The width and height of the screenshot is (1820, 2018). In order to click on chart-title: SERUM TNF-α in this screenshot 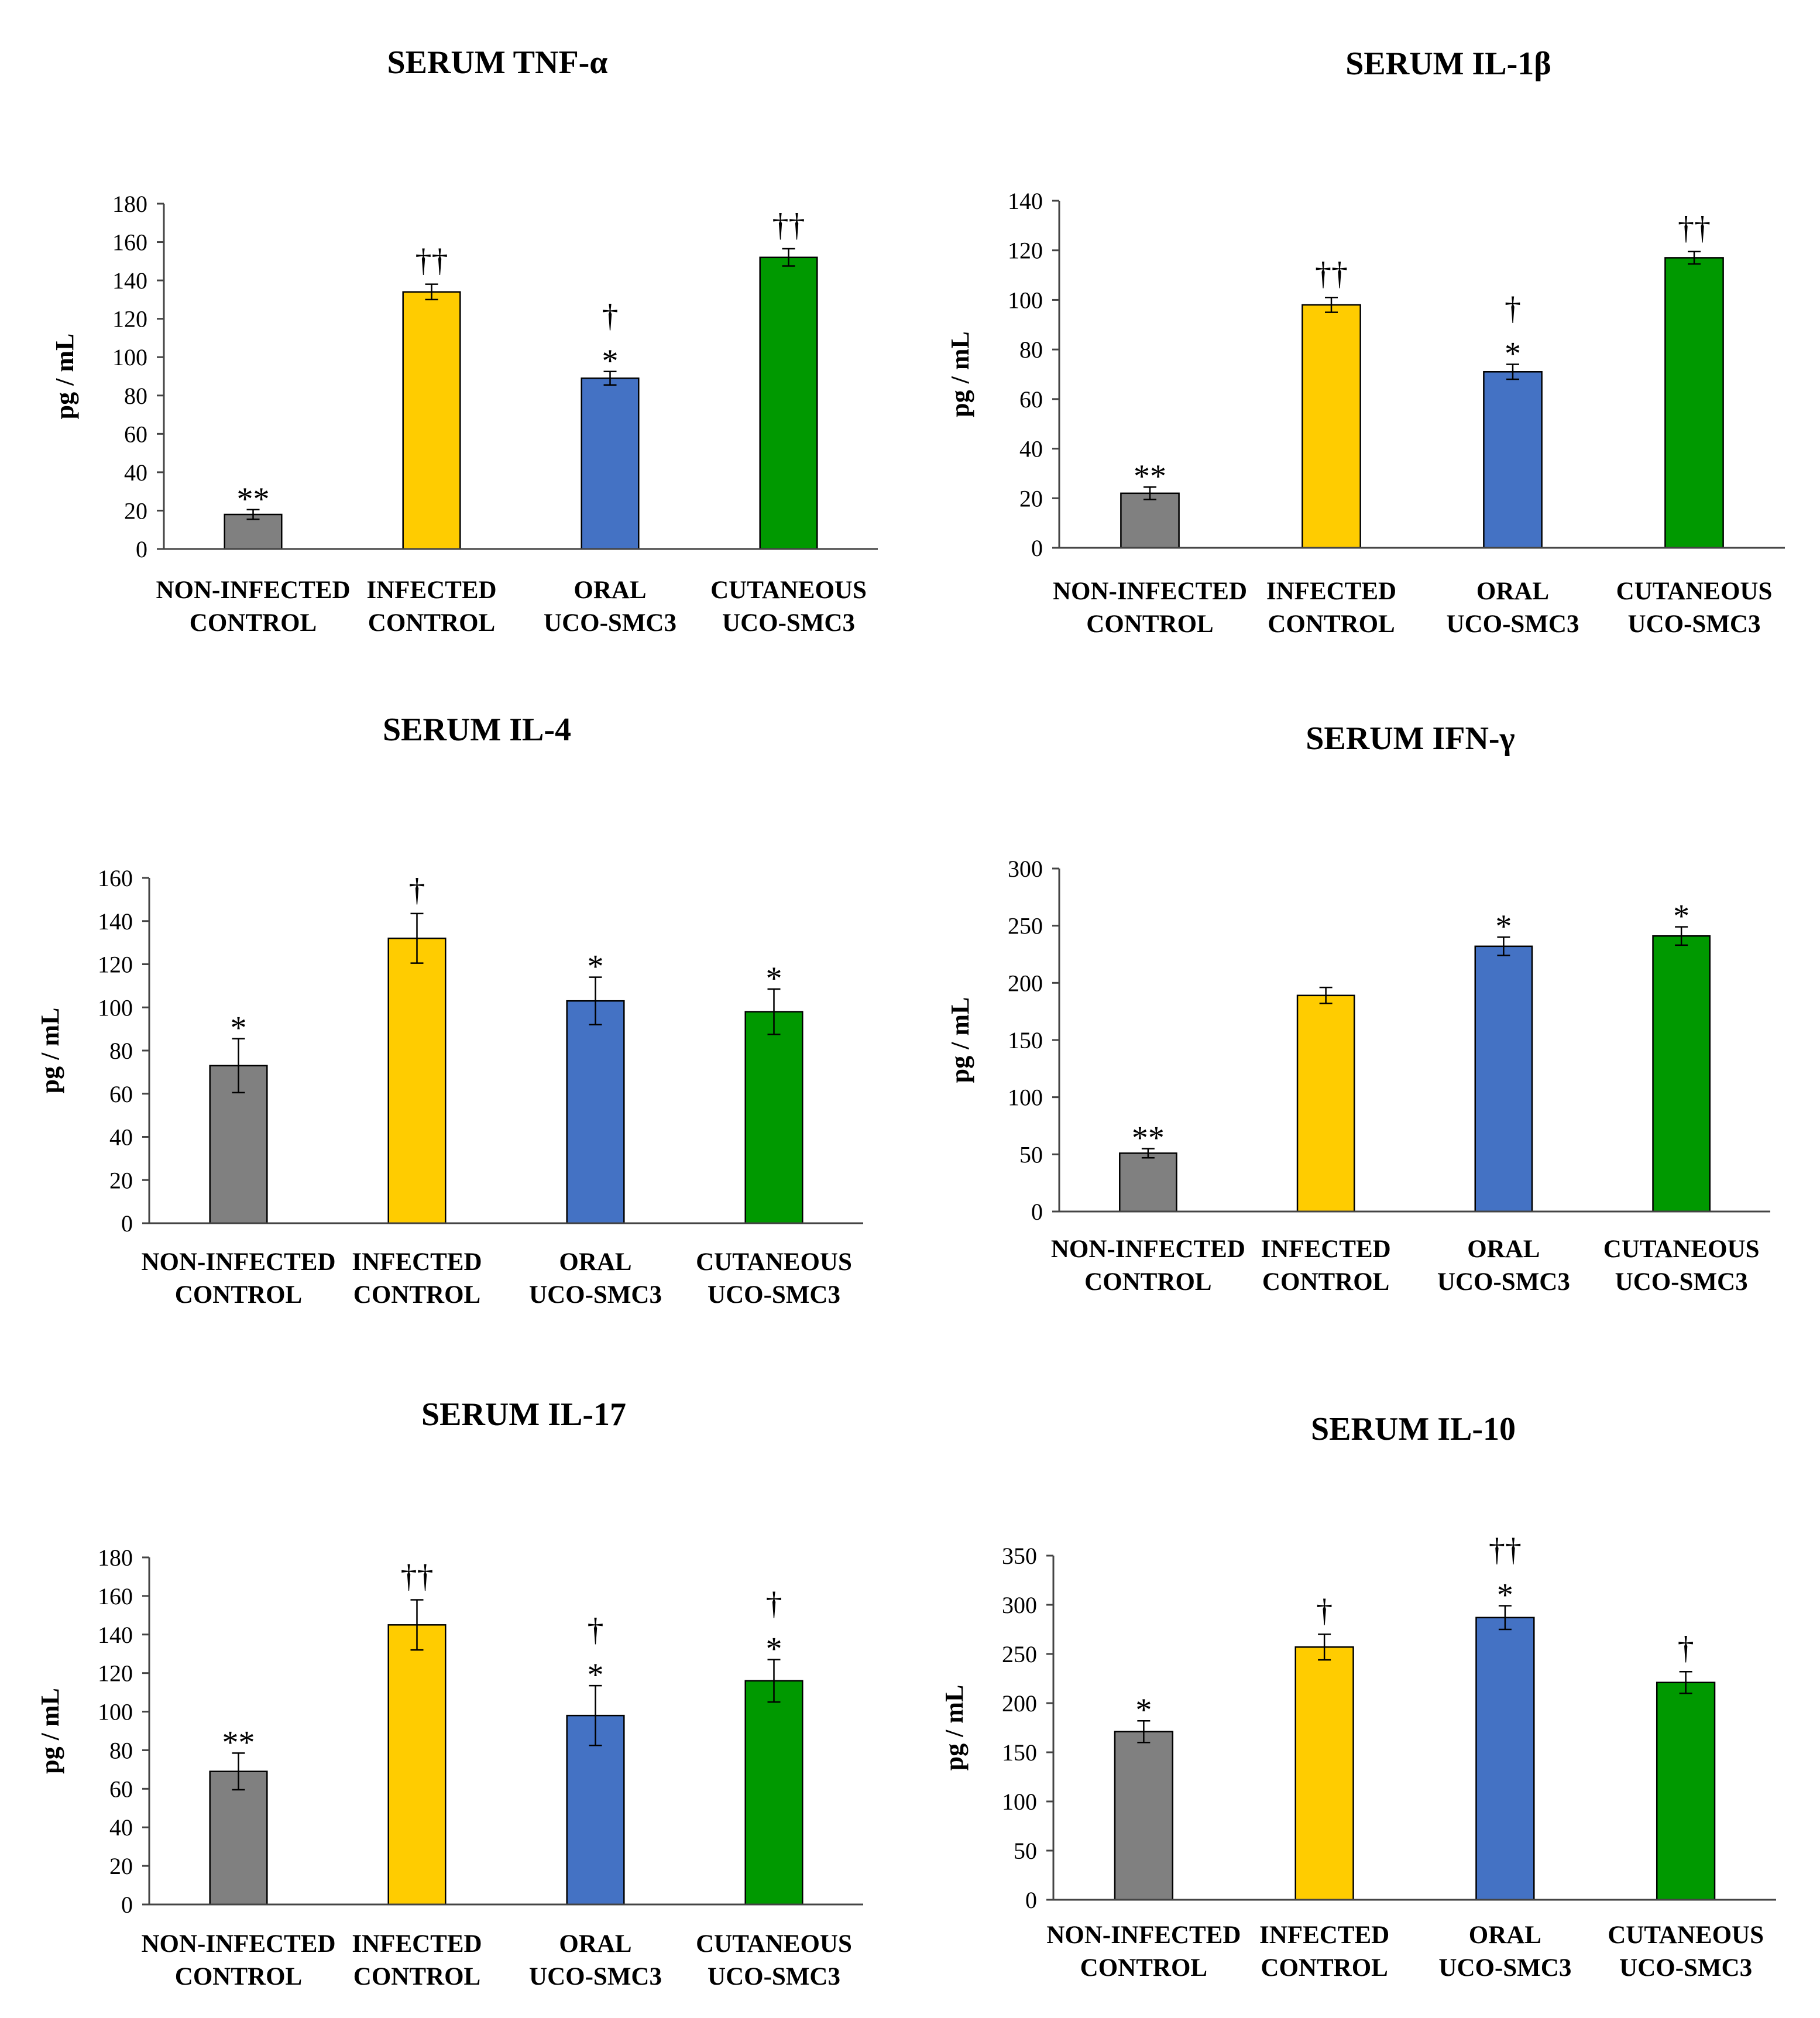, I will do `click(497, 62)`.